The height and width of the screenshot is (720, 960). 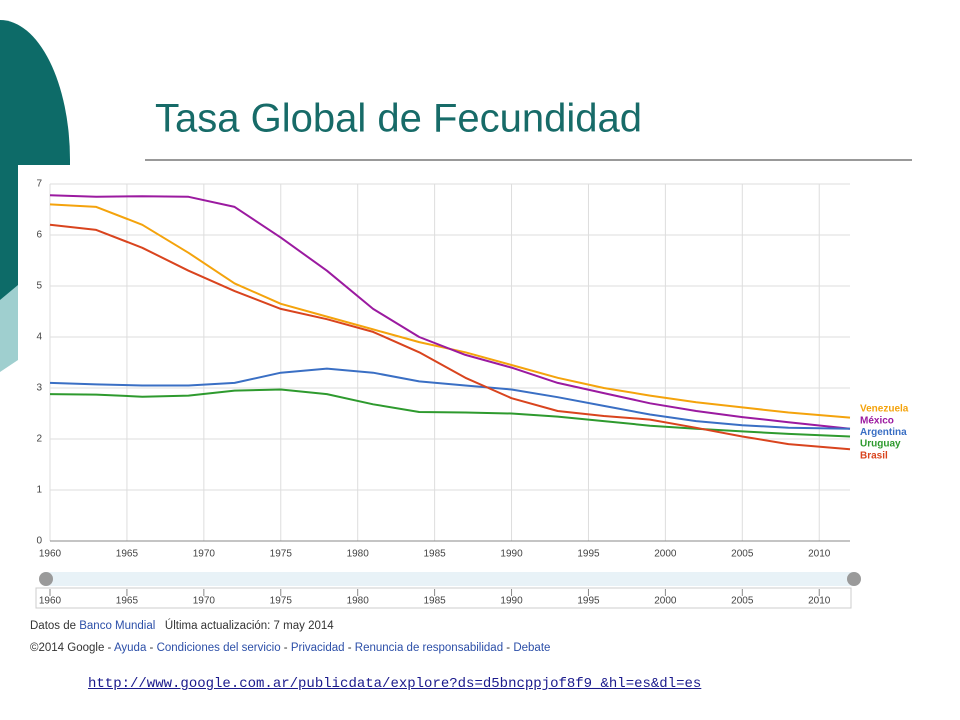 What do you see at coordinates (39, 541) in the screenshot?
I see `y-tick-label: 0` at bounding box center [39, 541].